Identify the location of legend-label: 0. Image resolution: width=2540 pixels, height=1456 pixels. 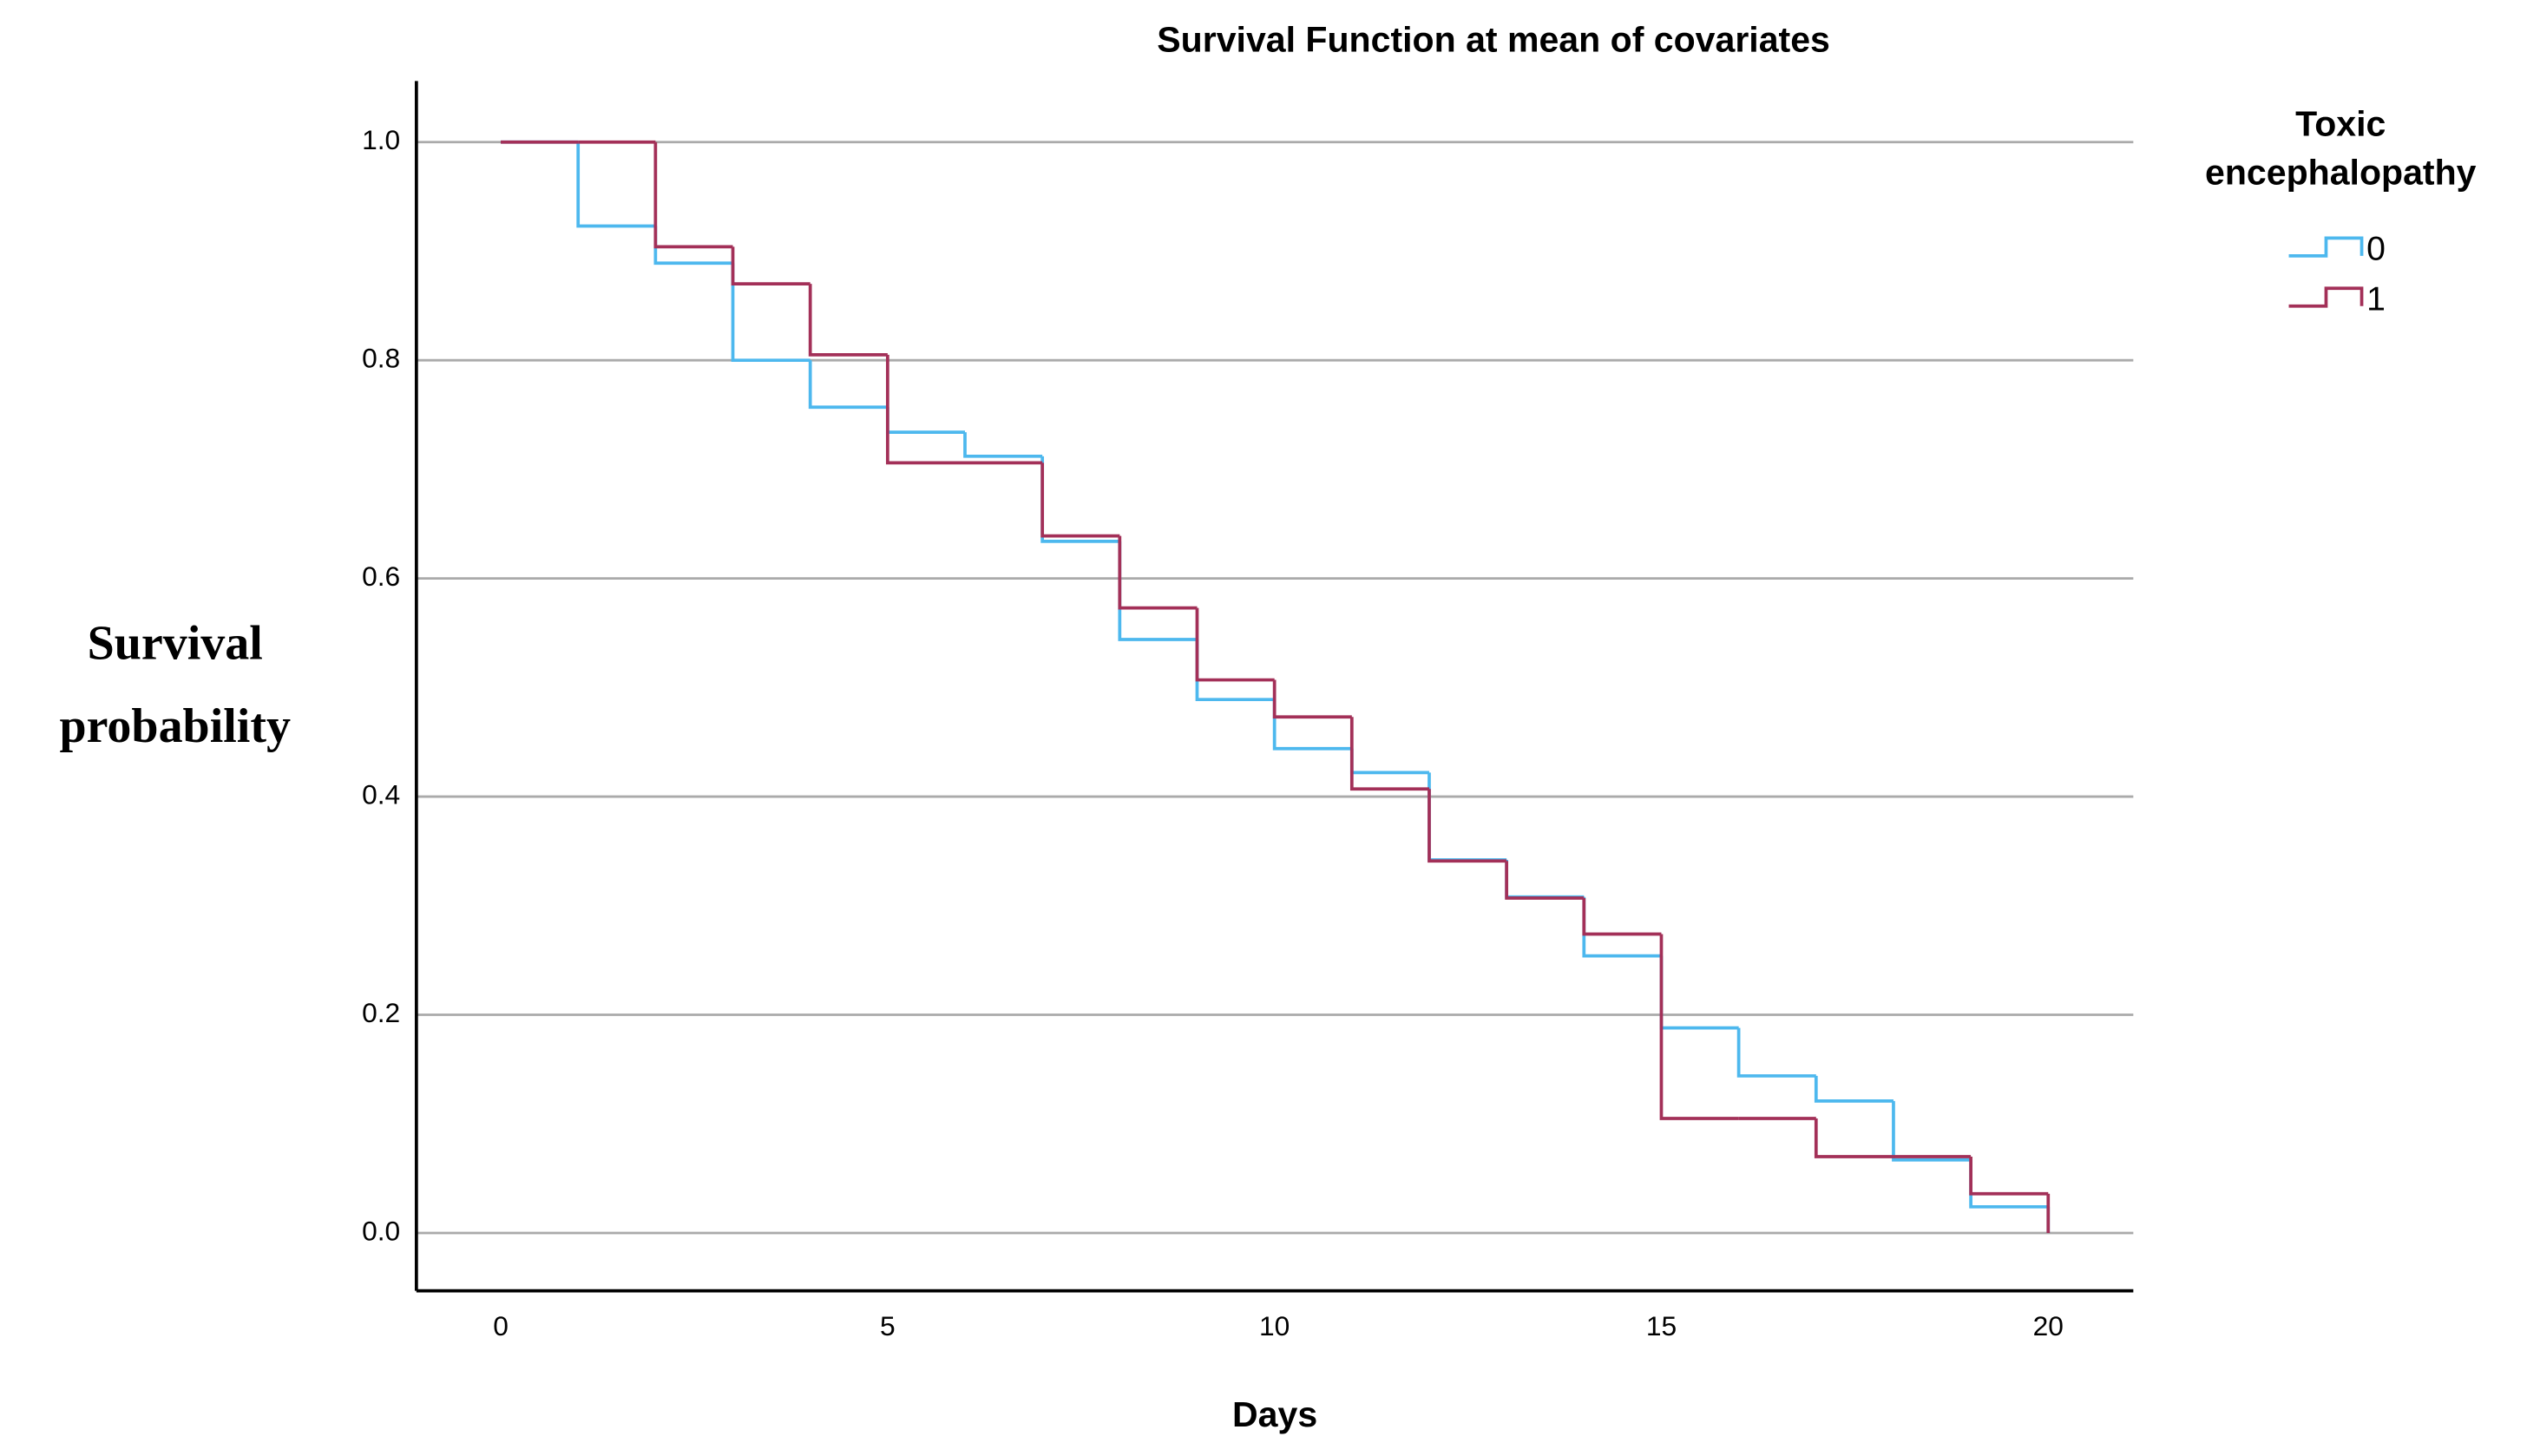
(2376, 249).